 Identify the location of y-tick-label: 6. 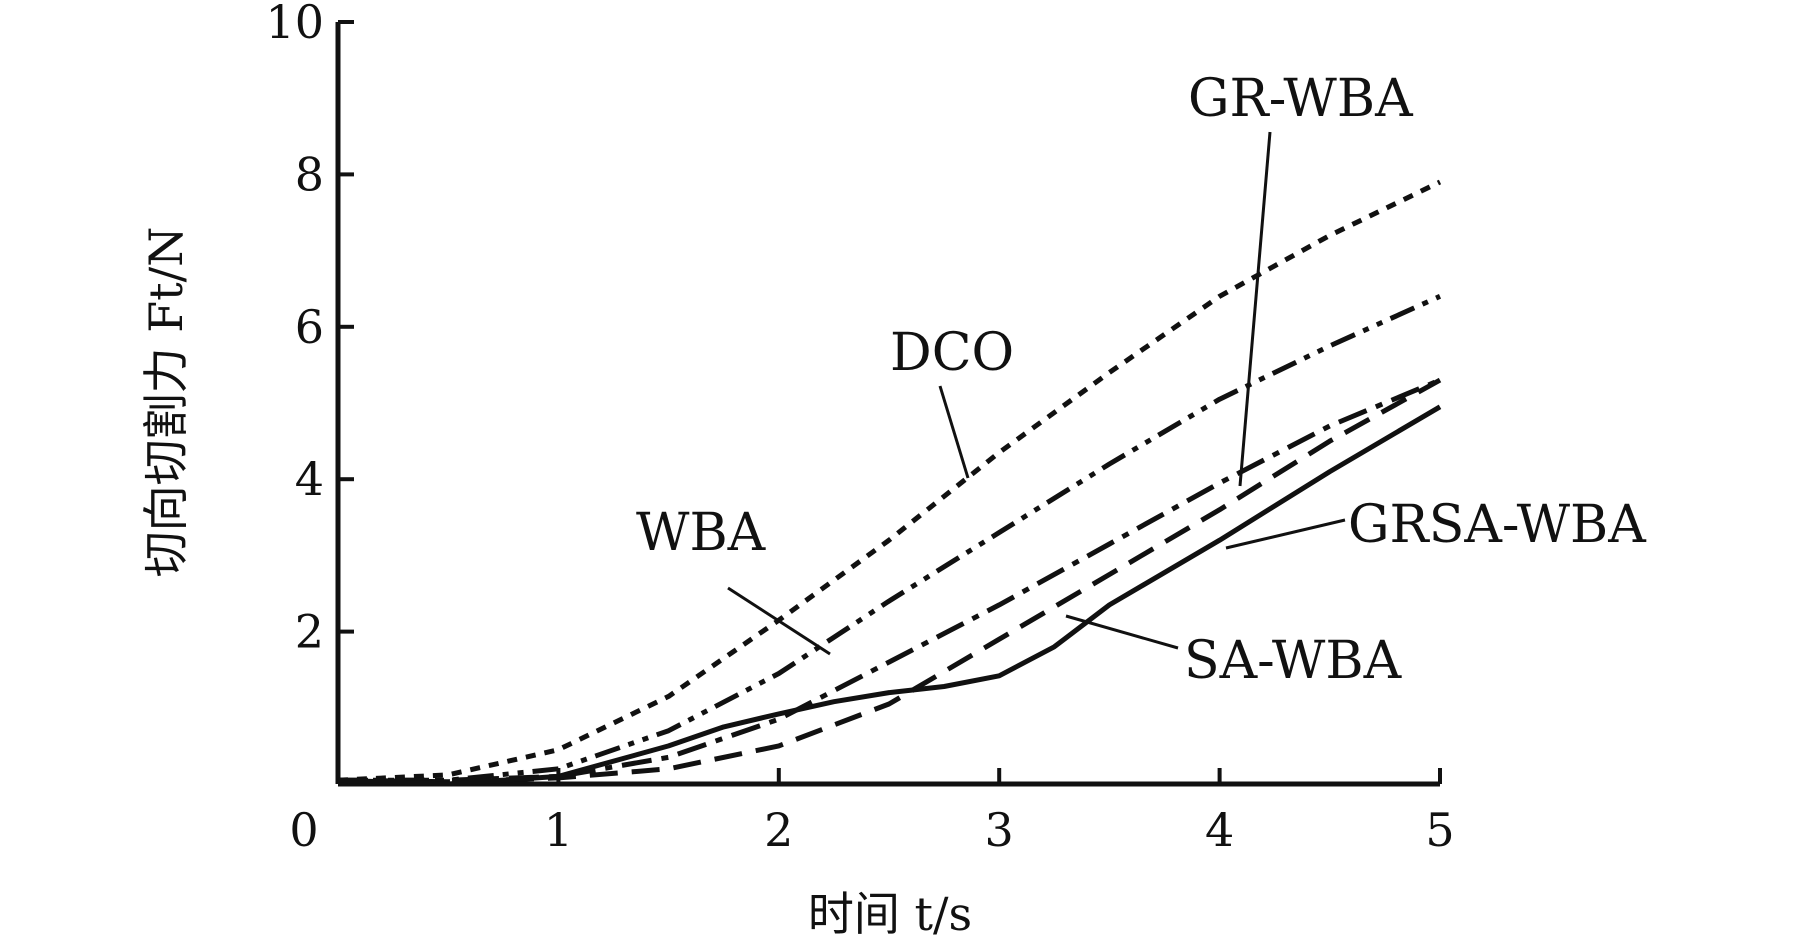
(309, 327).